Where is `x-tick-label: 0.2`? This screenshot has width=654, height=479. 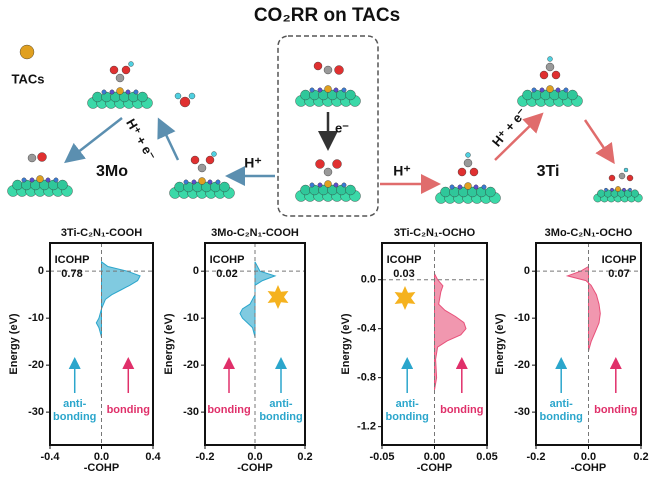
x-tick-label: 0.2 is located at coordinates (640, 457).